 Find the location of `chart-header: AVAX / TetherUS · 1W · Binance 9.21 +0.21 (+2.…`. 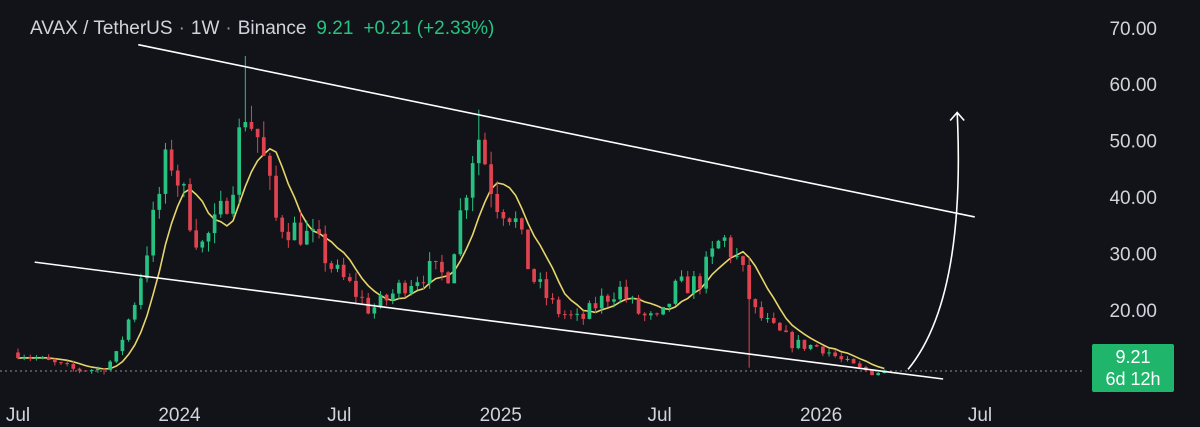

chart-header: AVAX / TetherUS · 1W · Binance 9.21 +0.21 (+2.… is located at coordinates (262, 29).